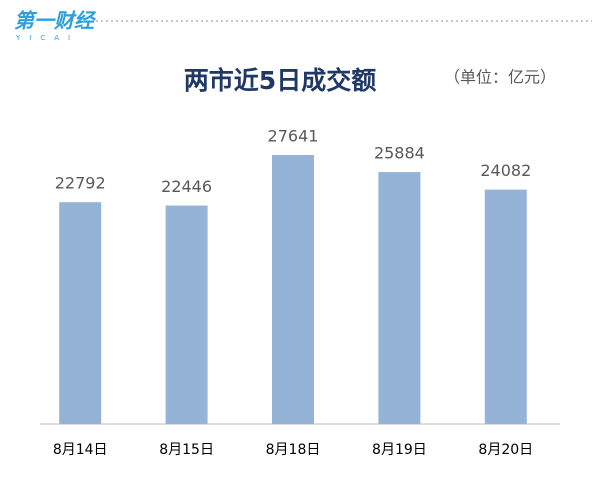 This screenshot has height=495, width=606. Describe the element at coordinates (280, 80) in the screenshot. I see `chart-title: 两市近5日成交额` at that location.